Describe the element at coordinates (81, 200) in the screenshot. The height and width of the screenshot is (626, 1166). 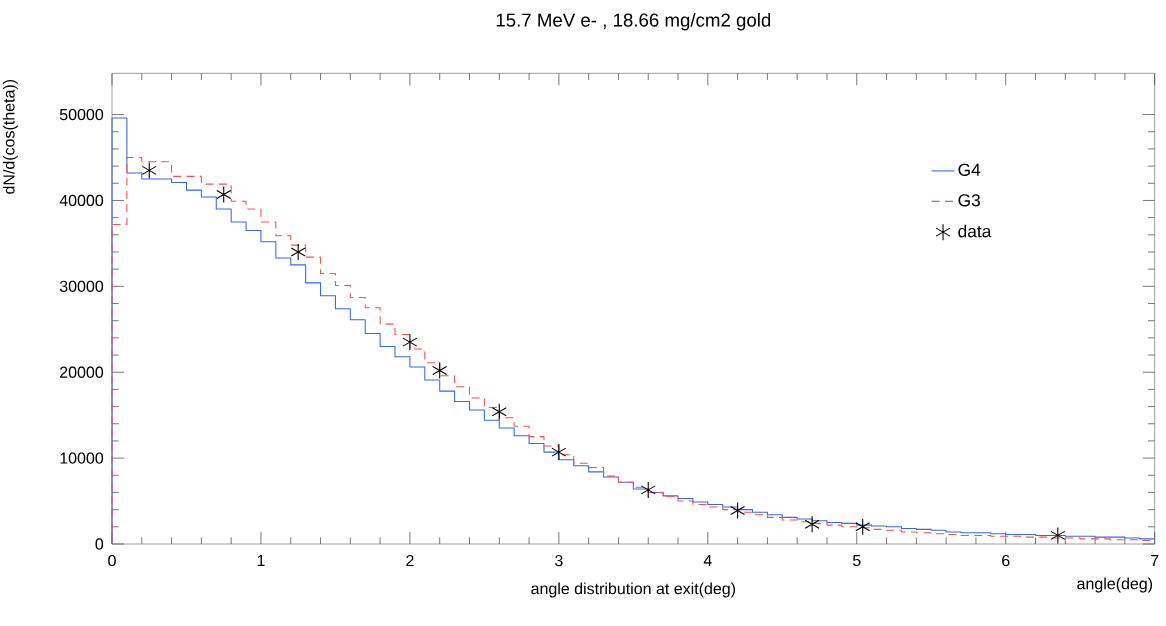
I see `y-tick-label: 40000` at that location.